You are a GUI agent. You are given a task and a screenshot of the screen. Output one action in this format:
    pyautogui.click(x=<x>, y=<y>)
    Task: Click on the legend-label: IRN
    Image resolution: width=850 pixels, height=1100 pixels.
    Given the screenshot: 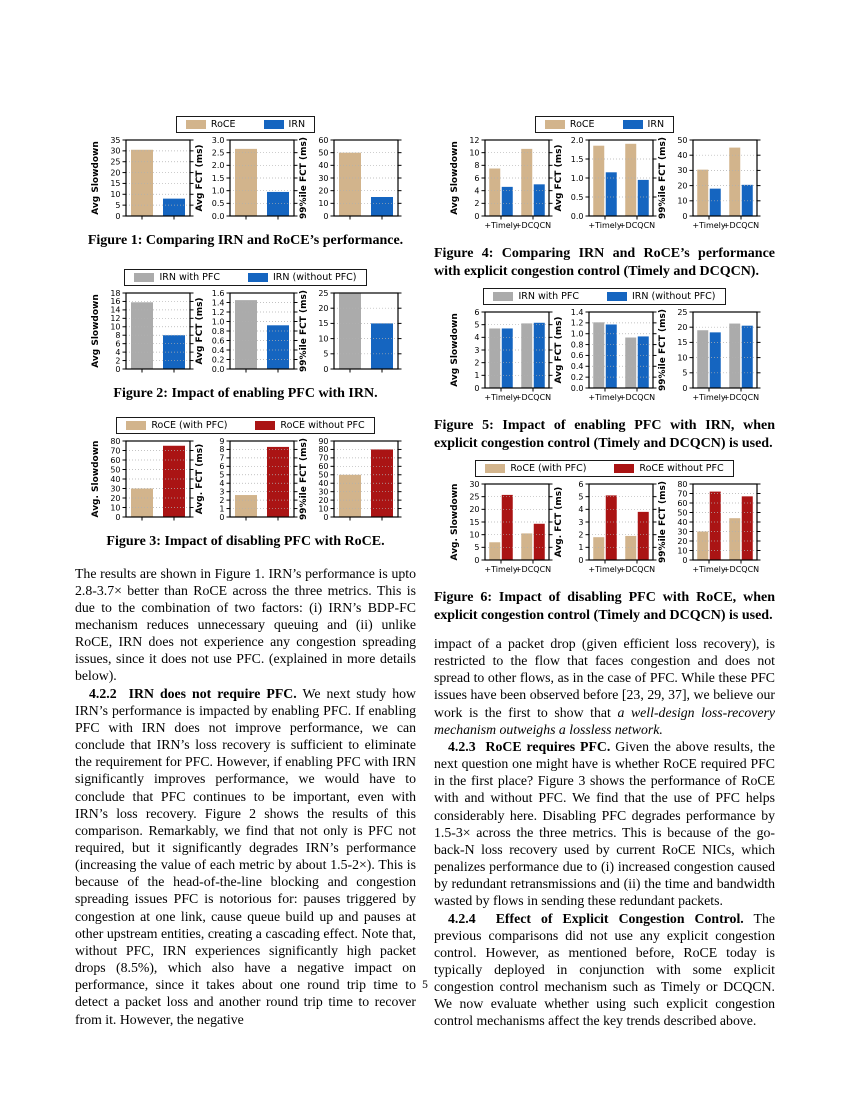 What is the action you would take?
    pyautogui.click(x=297, y=124)
    